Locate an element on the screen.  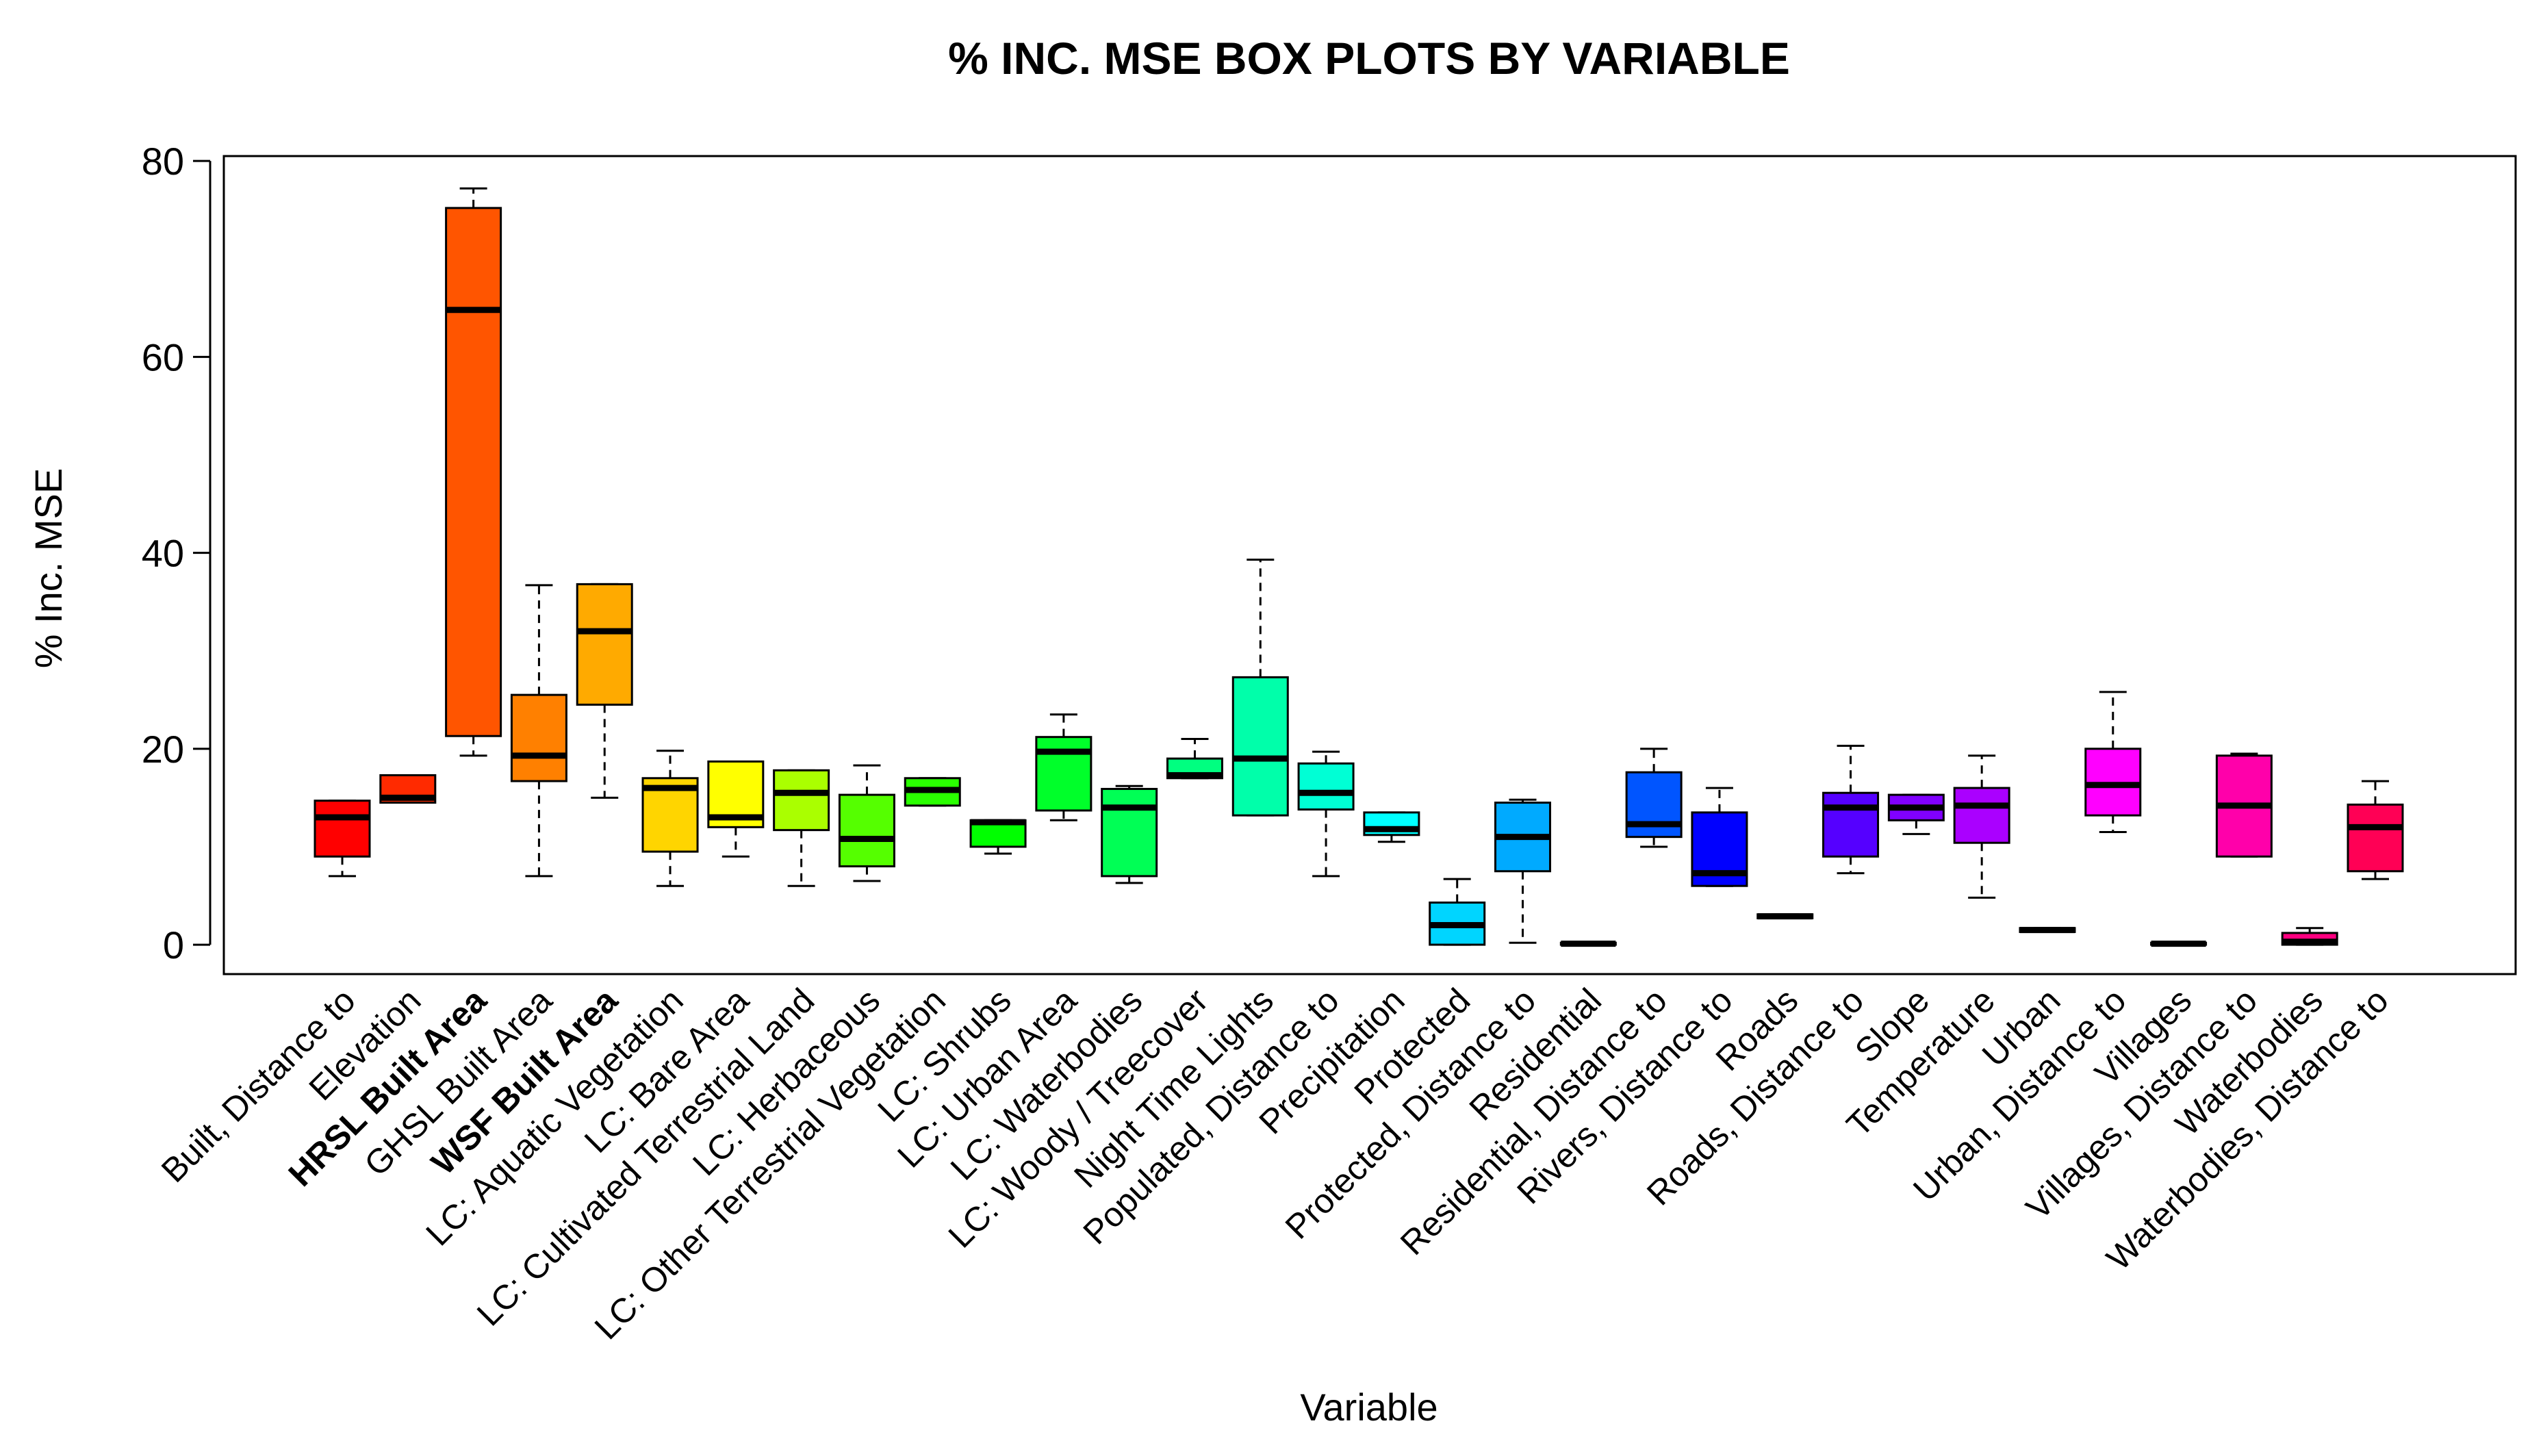
y-axis-label: % Inc. MSE is located at coordinates (48, 568).